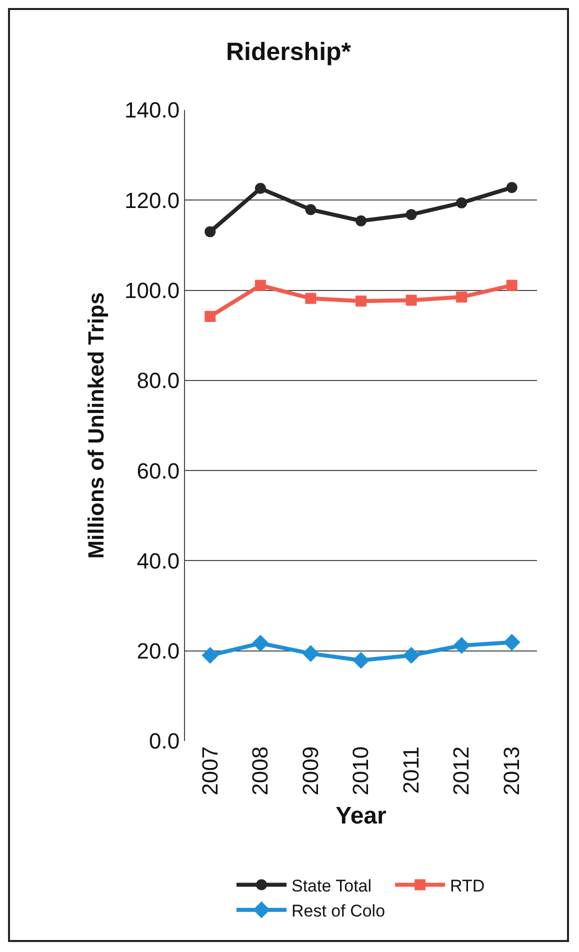  I want to click on y-tick-label: 140.0, so click(152, 110).